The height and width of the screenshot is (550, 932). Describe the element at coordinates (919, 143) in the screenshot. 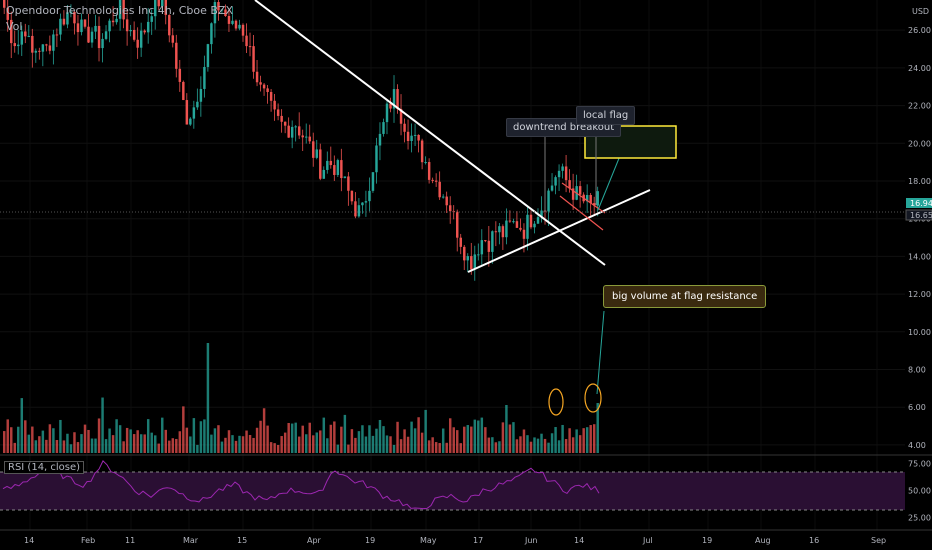

I see `price-tick-label: 20.00` at that location.